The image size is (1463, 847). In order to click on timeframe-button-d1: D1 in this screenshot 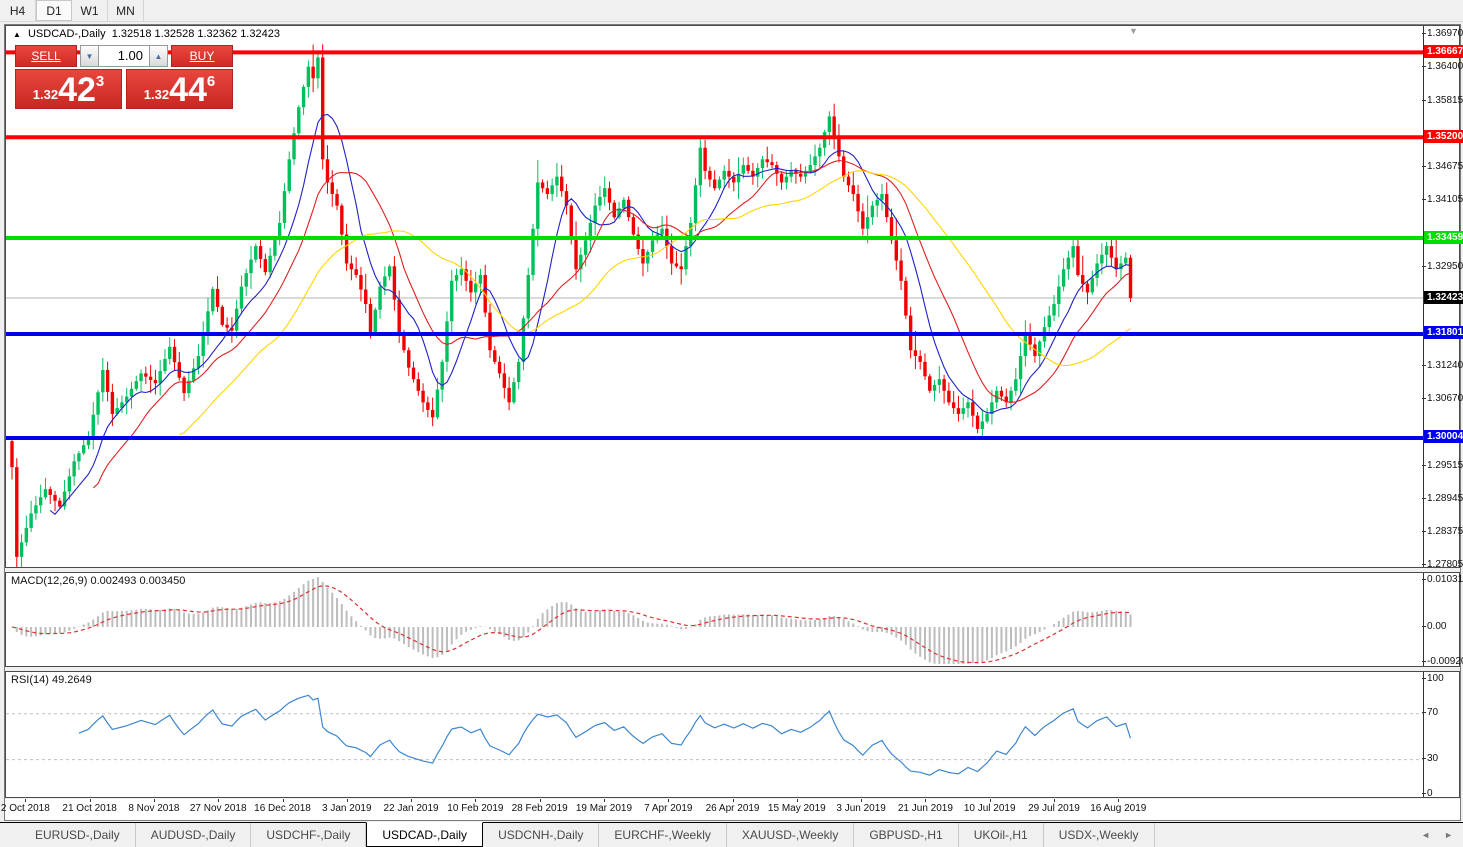, I will do `click(54, 10)`.